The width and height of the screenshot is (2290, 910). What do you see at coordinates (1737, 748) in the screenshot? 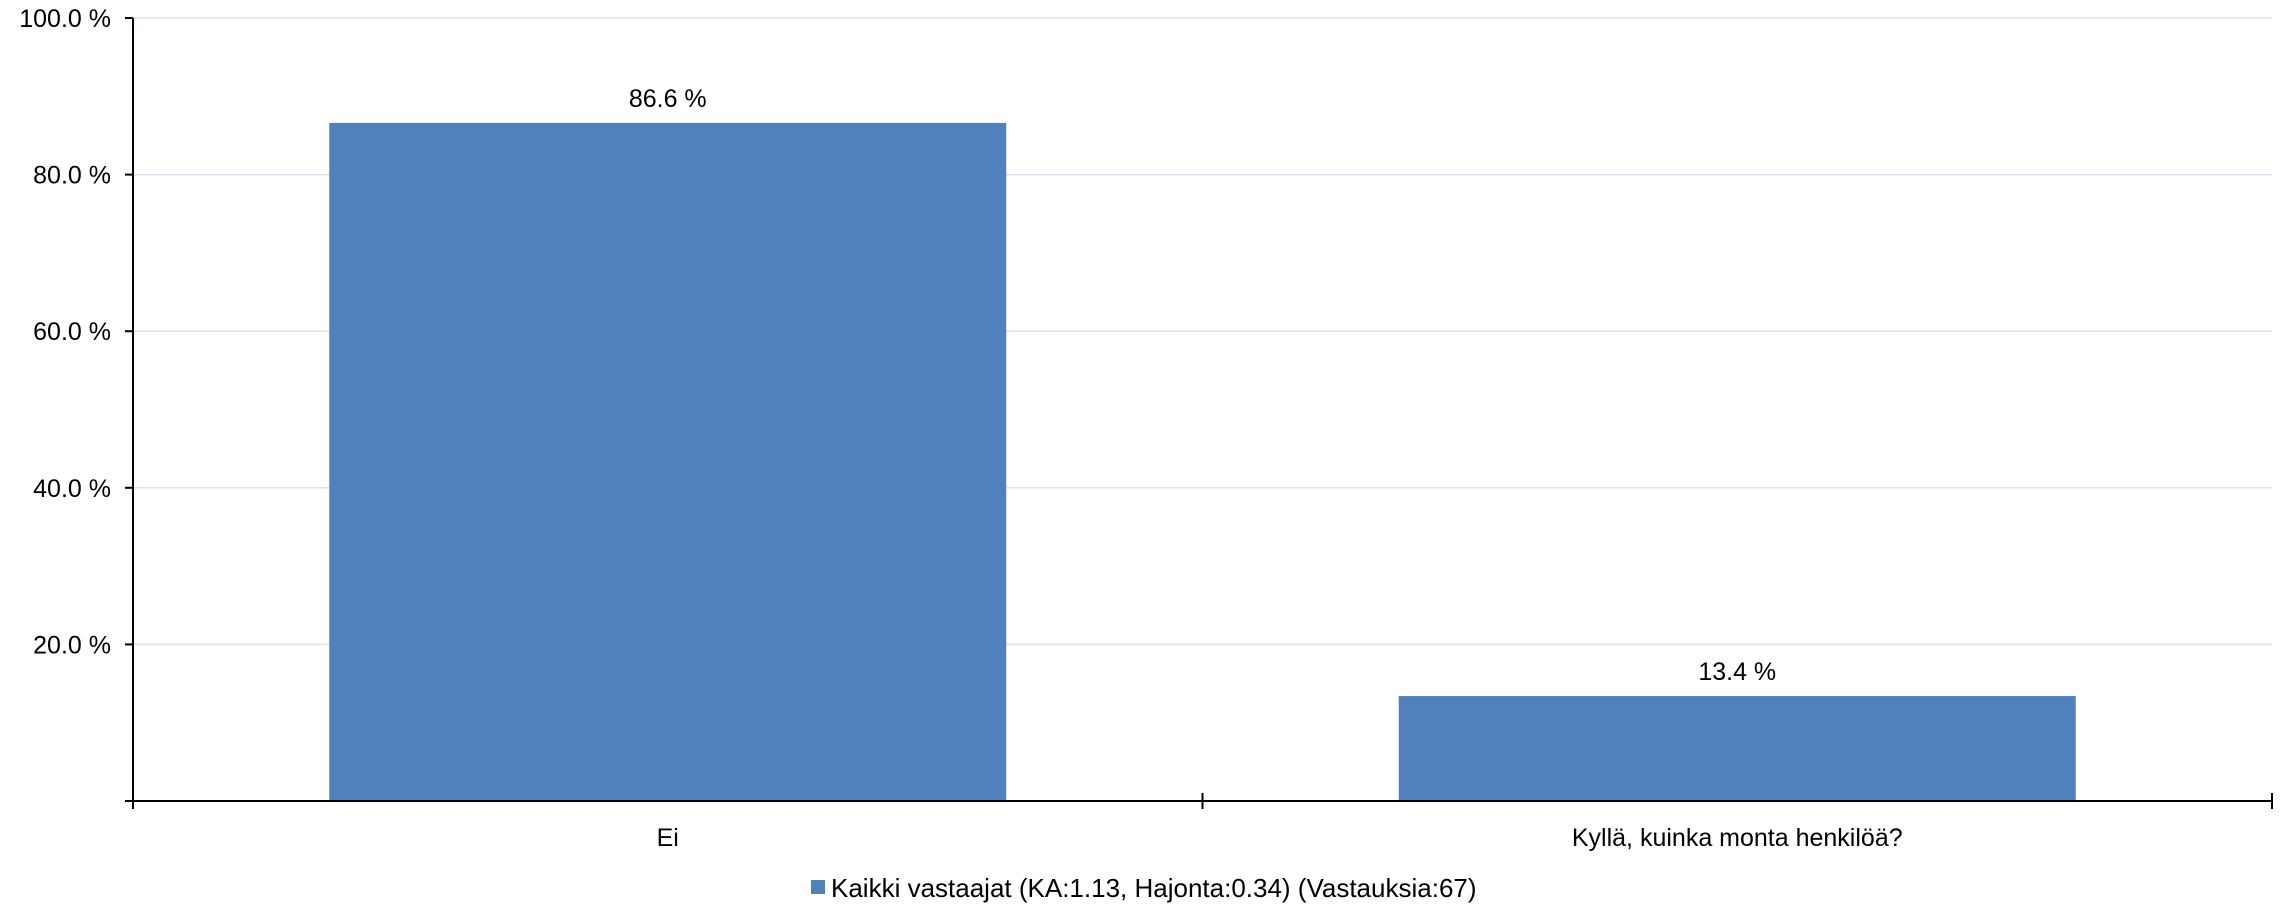
I see `bar` at bounding box center [1737, 748].